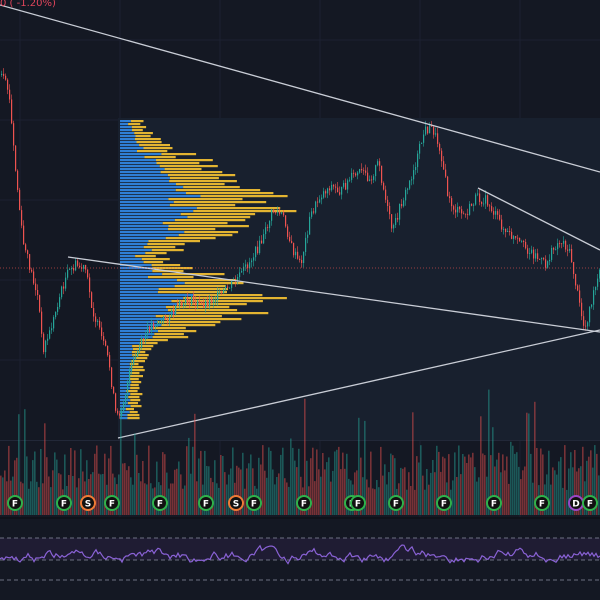  I want to click on oscillator-pane, so click(300, 559).